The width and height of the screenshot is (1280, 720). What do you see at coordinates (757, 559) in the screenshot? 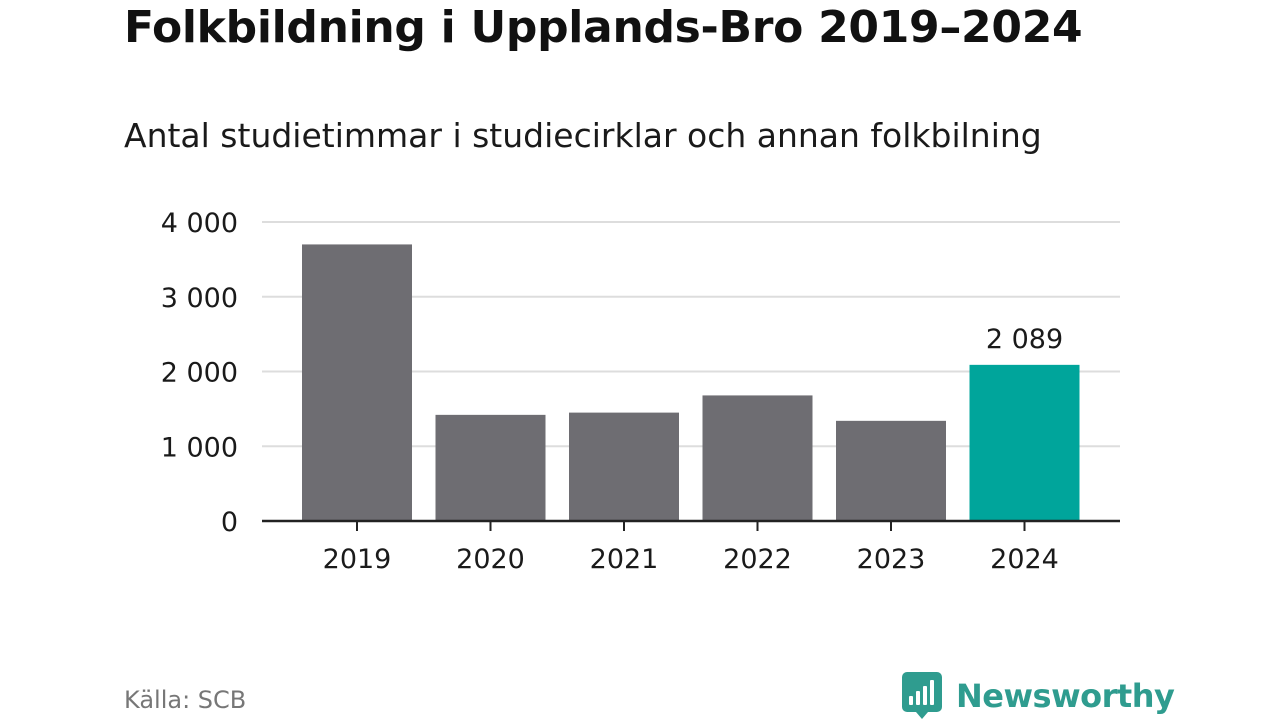
I see `x-tick-label: 2022` at bounding box center [757, 559].